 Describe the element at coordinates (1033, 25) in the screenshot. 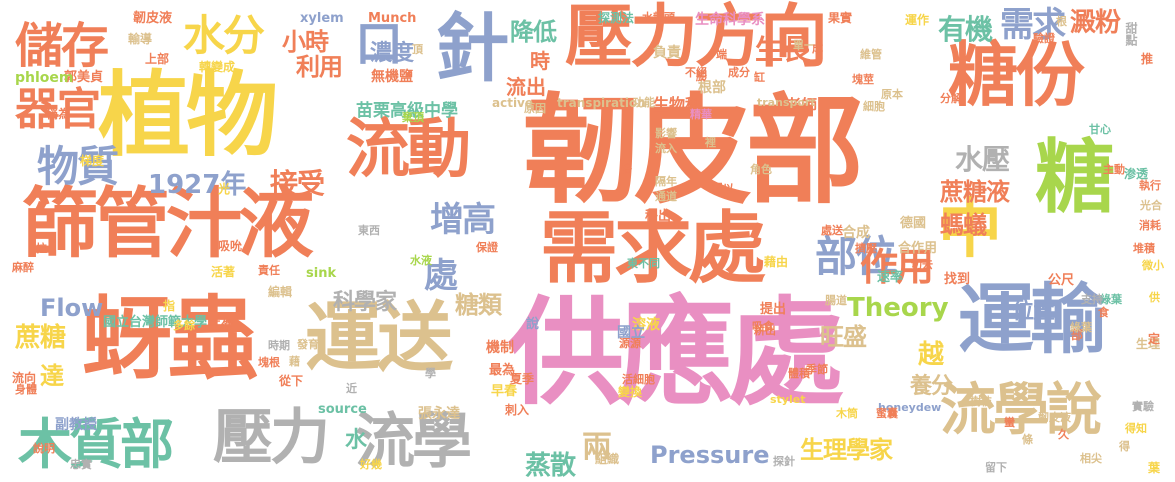

I see `cloud-word: 需求` at that location.